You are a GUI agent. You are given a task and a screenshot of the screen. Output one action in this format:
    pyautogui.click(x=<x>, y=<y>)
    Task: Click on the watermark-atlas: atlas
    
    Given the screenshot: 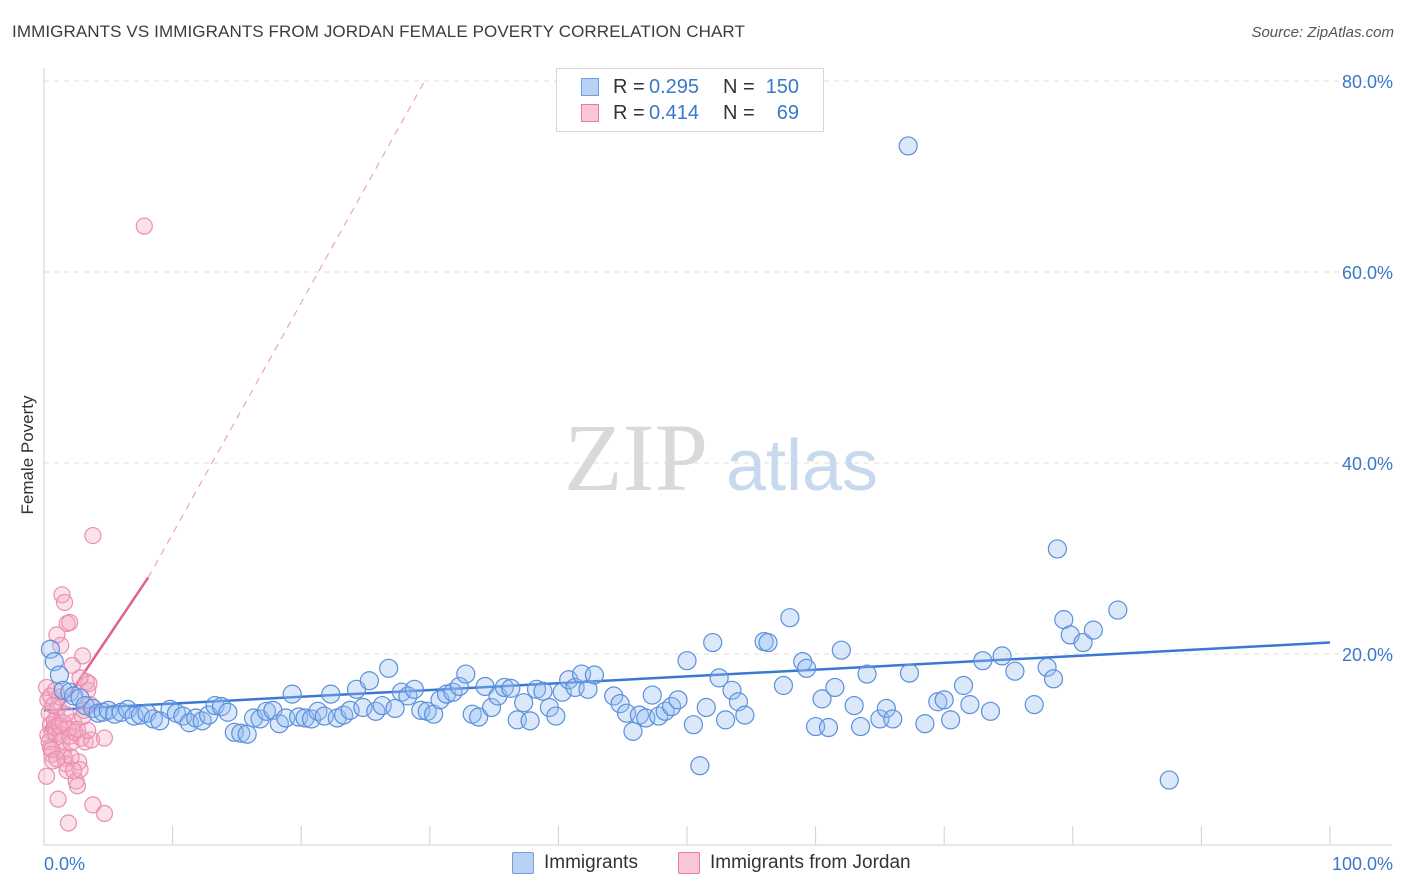 What is the action you would take?
    pyautogui.click(x=802, y=466)
    